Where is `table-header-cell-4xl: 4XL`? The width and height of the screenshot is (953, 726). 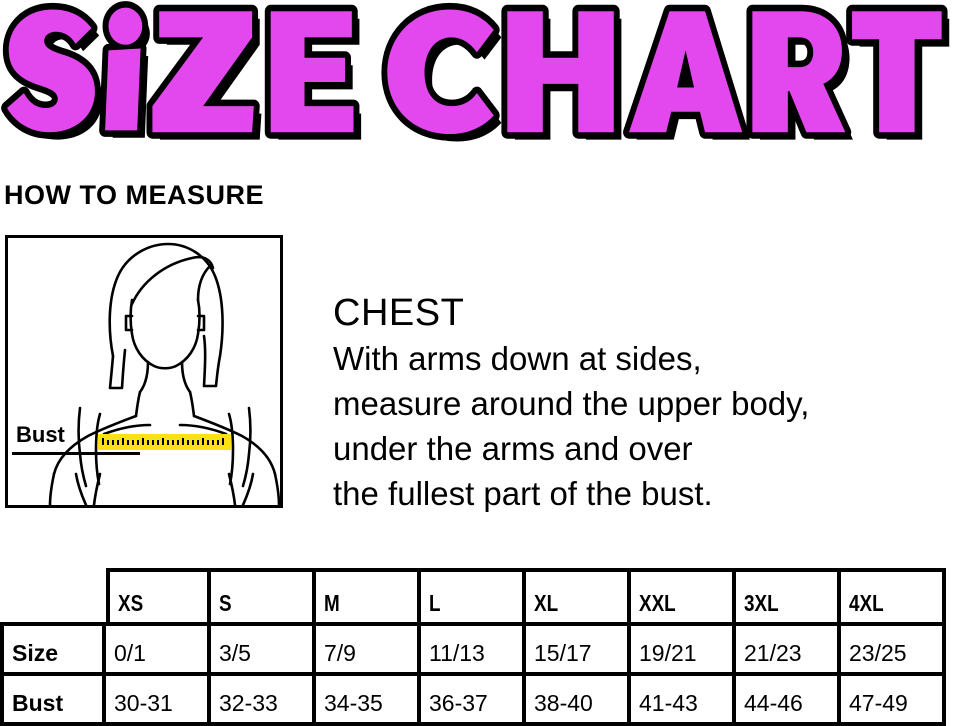
table-header-cell-4xl: 4XL is located at coordinates (893, 595).